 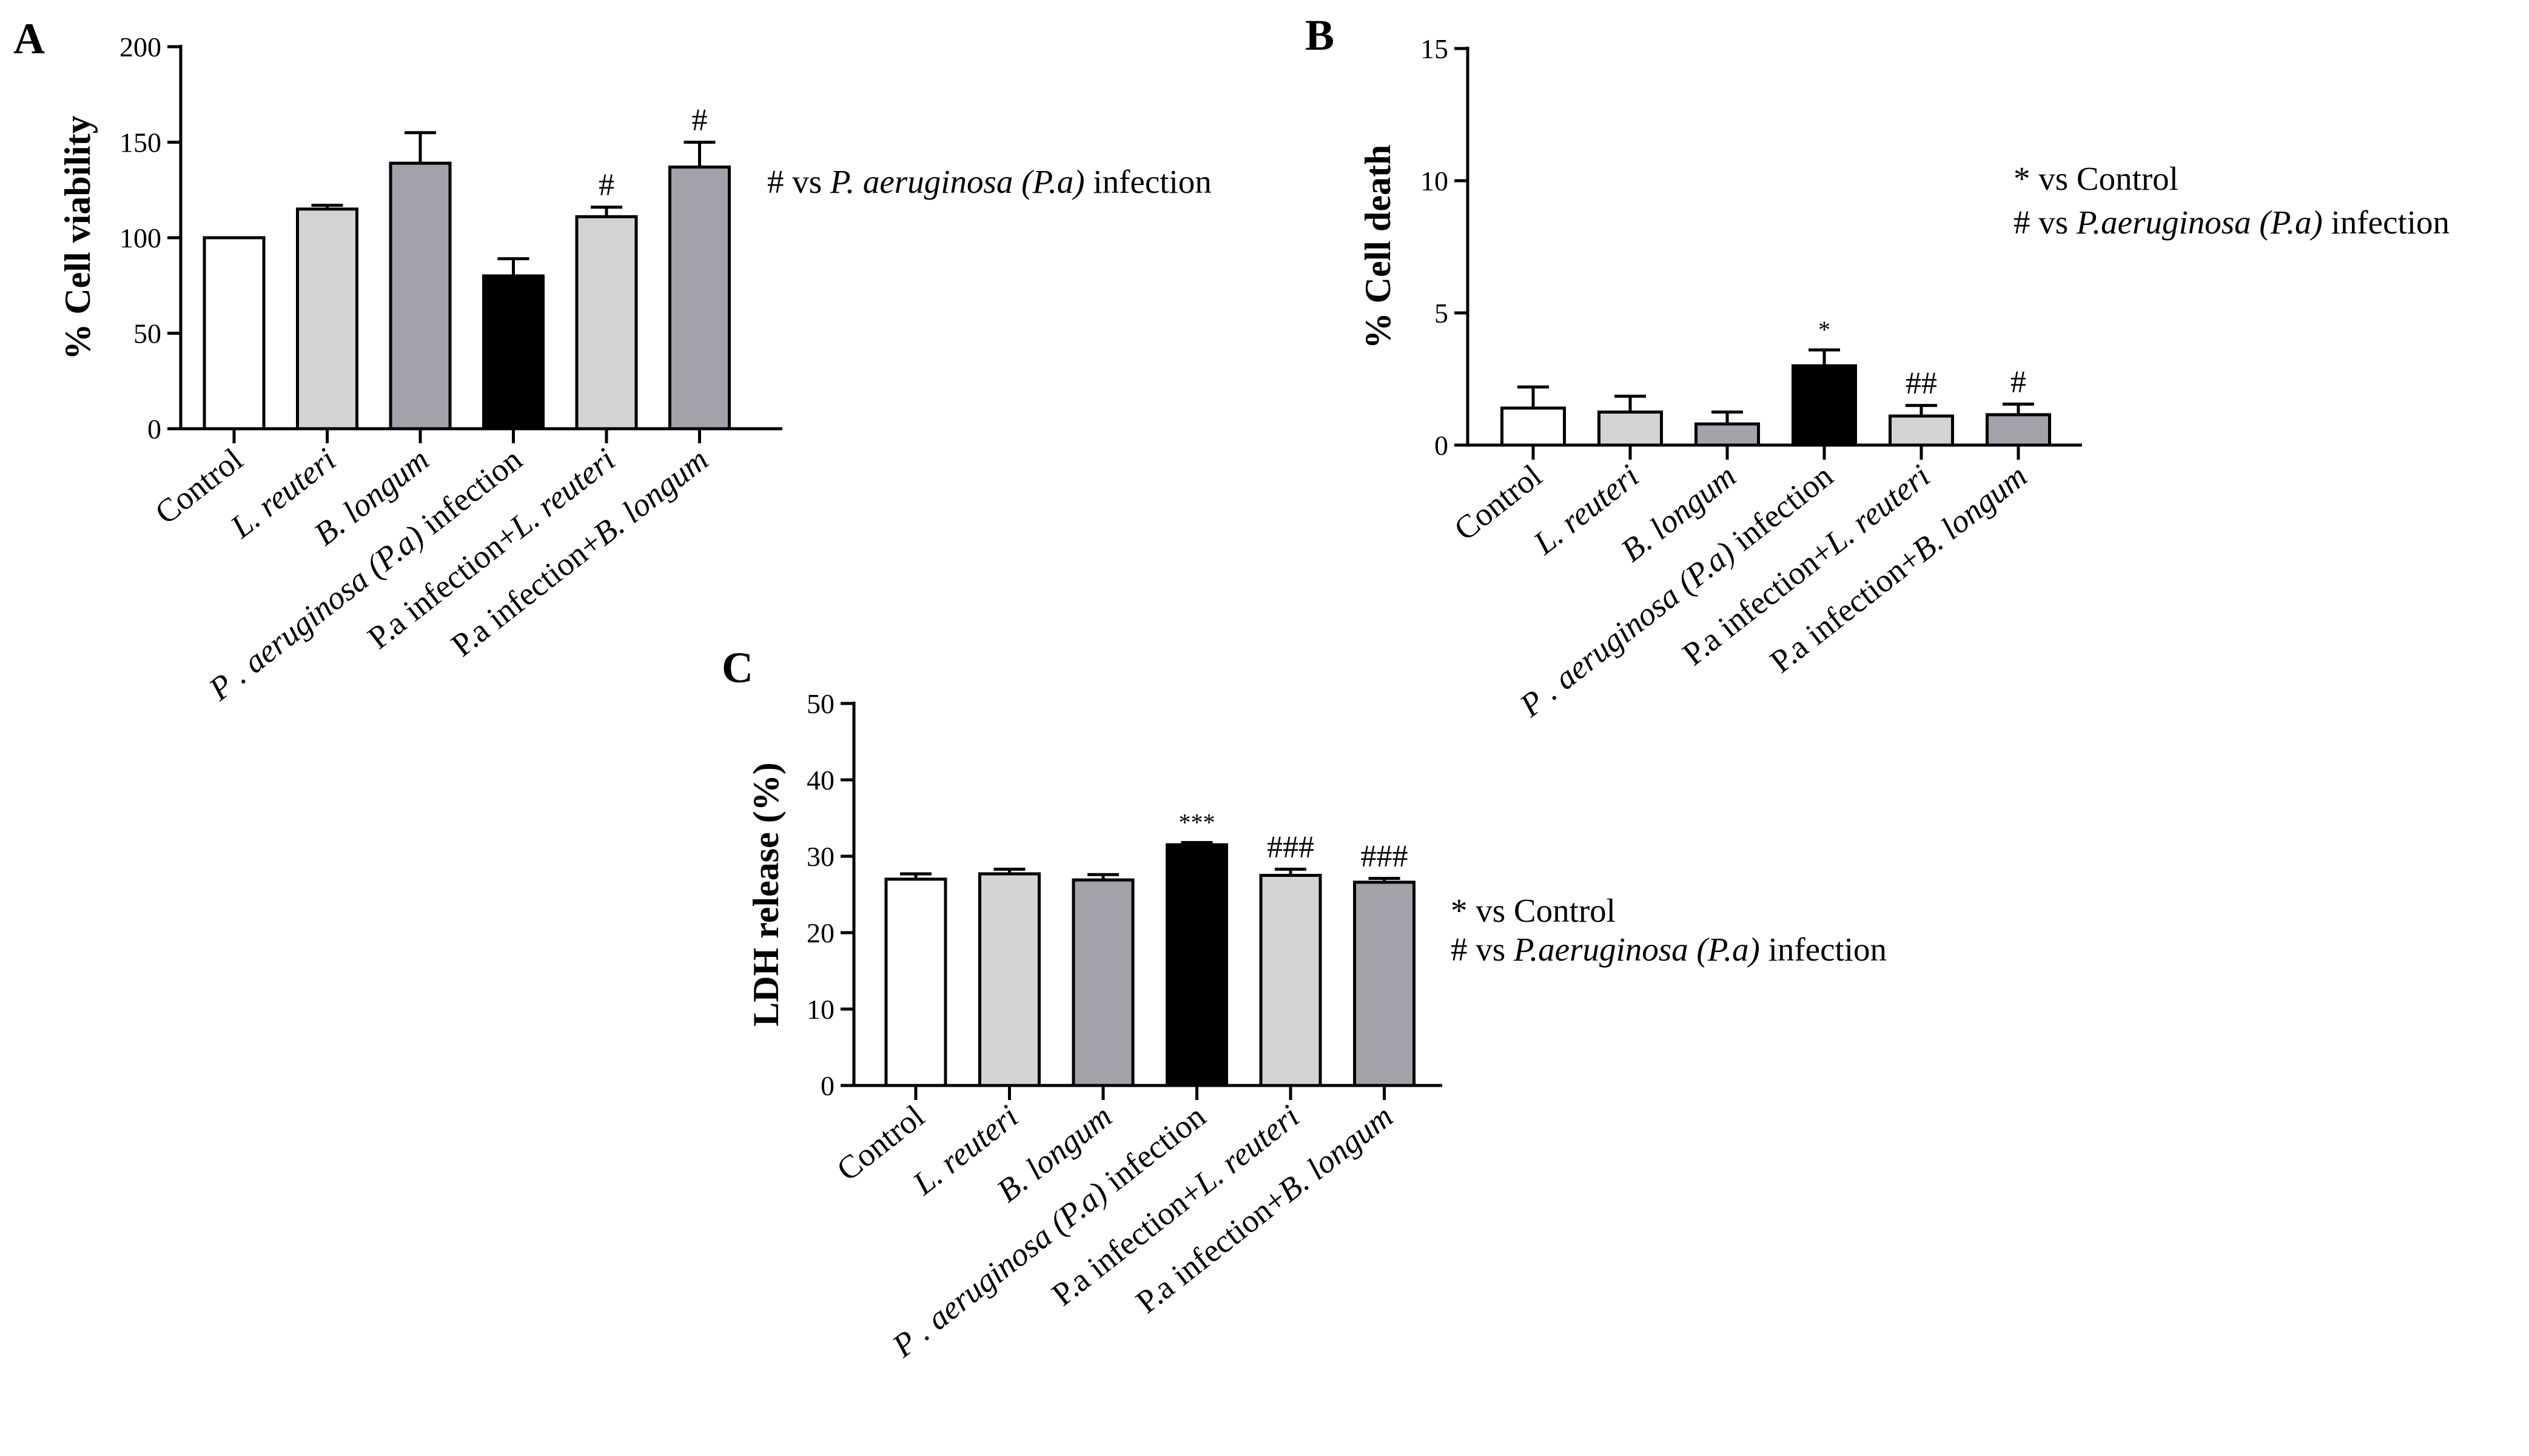 What do you see at coordinates (1434, 49) in the screenshot?
I see `y-tick-label: 15` at bounding box center [1434, 49].